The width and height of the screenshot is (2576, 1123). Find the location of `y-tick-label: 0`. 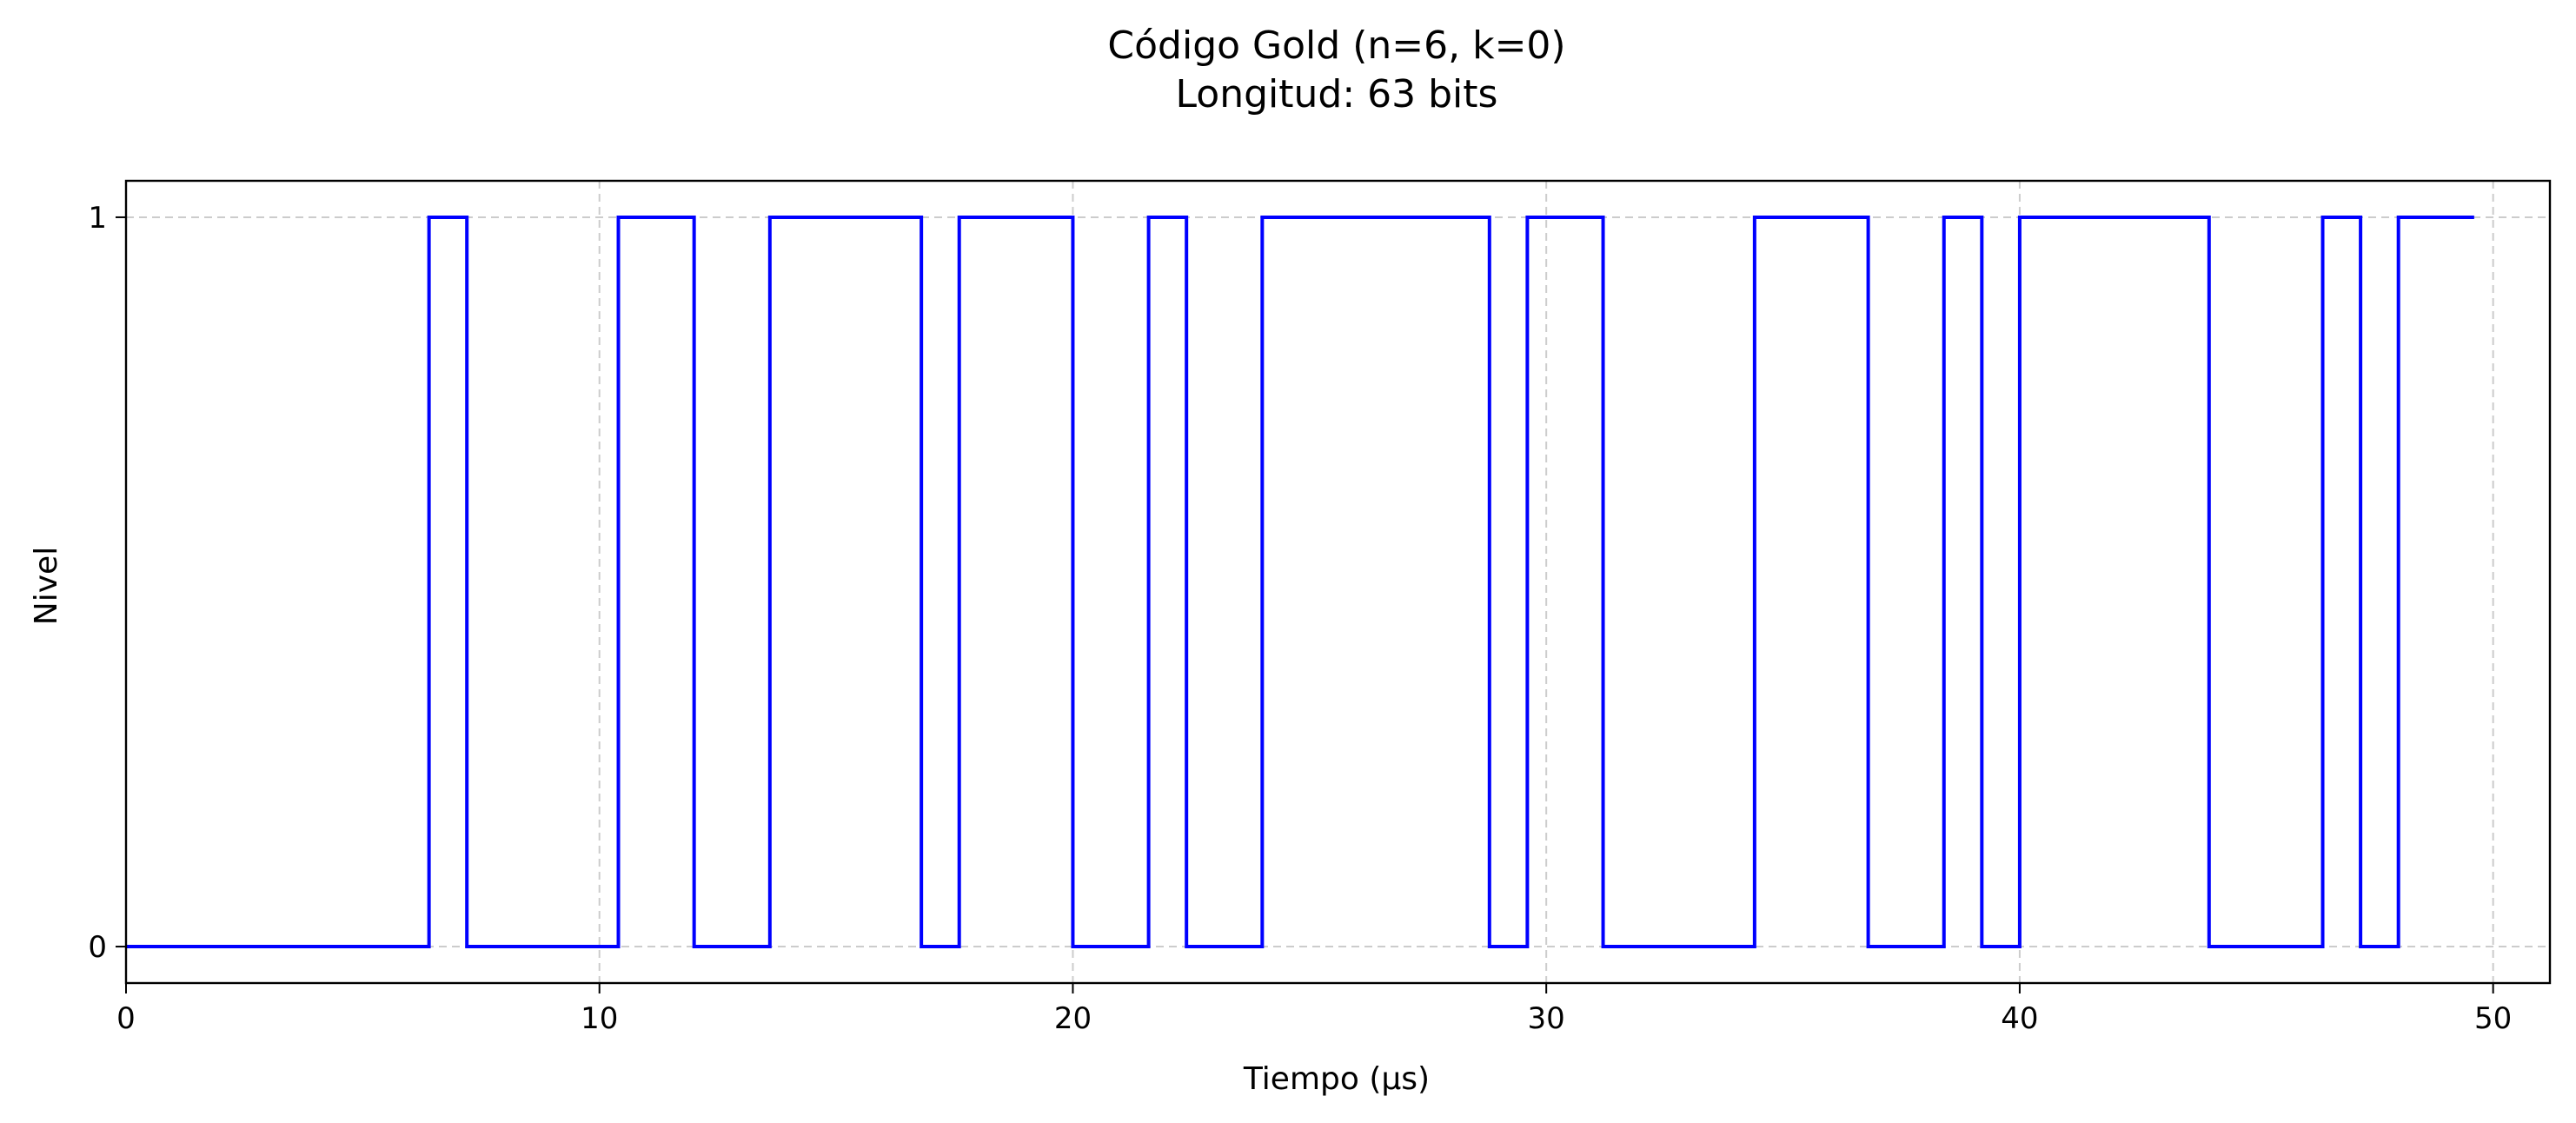

y-tick-label: 0 is located at coordinates (97, 947).